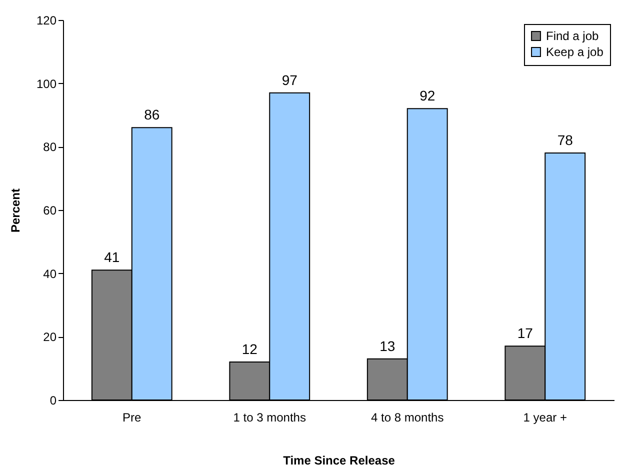 The width and height of the screenshot is (622, 474). What do you see at coordinates (250, 349) in the screenshot?
I see `data-label: 12` at bounding box center [250, 349].